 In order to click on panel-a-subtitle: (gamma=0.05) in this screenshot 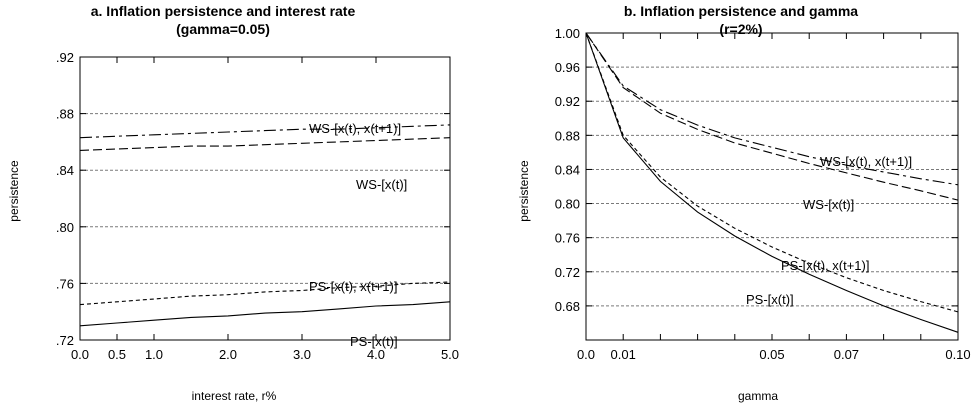, I will do `click(223, 29)`.